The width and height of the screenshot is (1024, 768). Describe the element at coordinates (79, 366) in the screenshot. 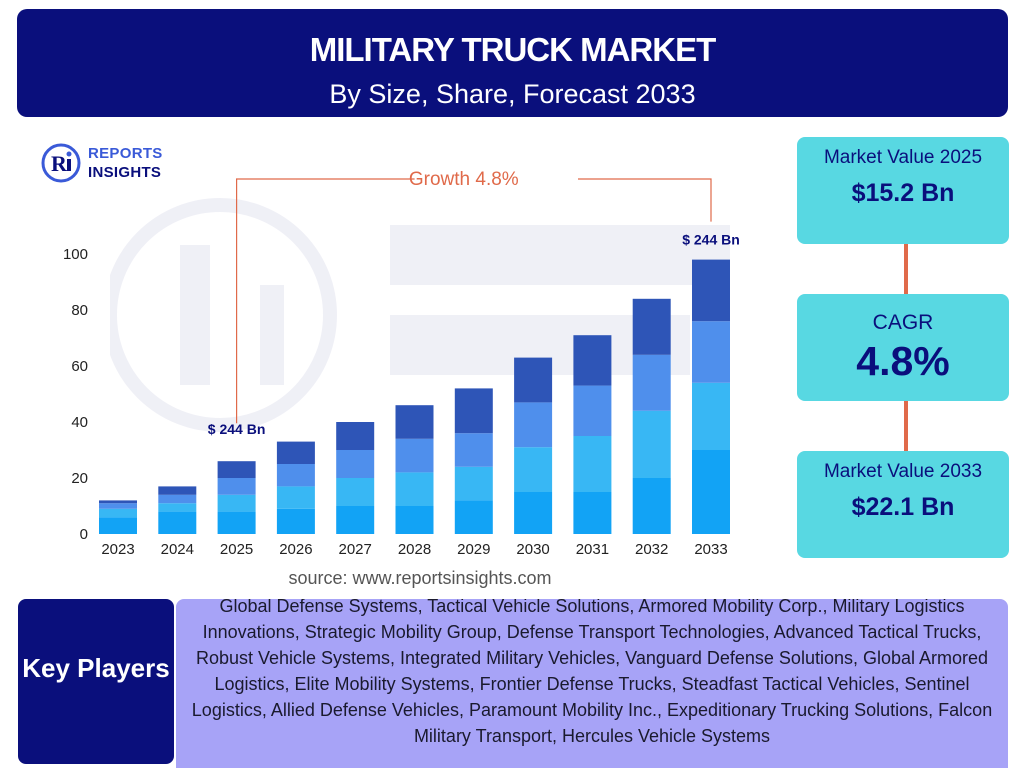

I see `y-tick-label: 60` at that location.